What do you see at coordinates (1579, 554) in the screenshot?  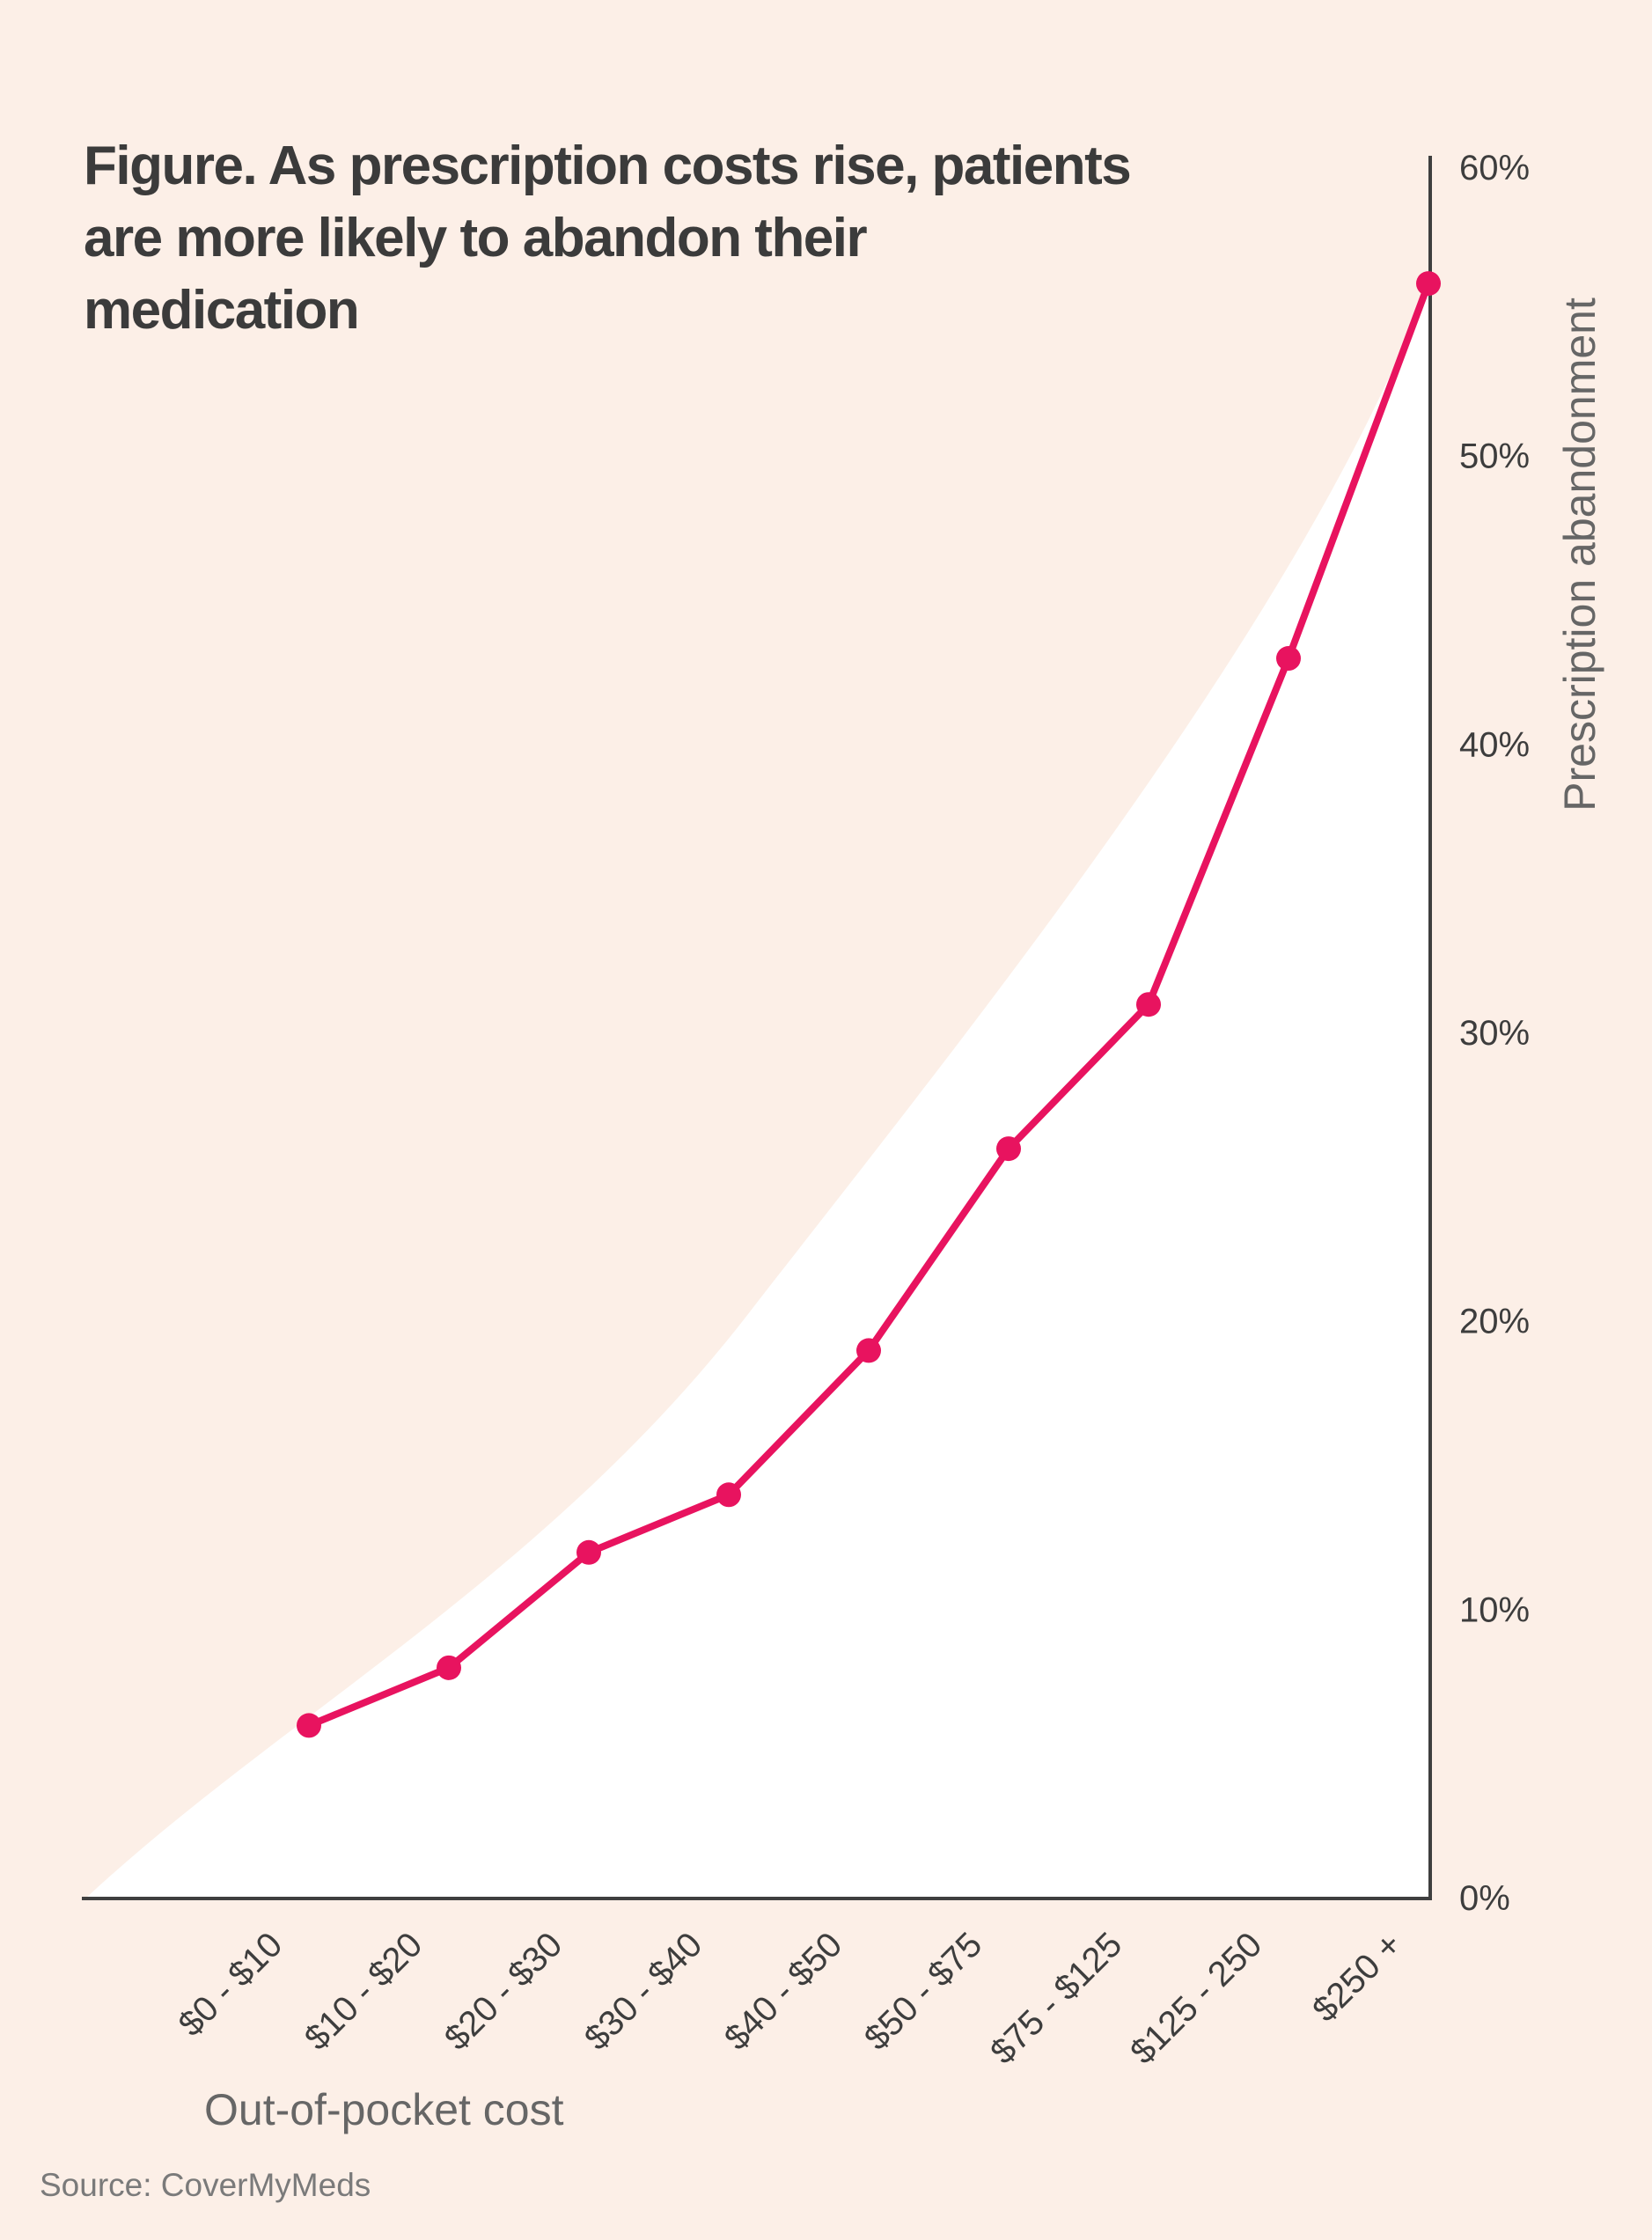 I see `y-axis-title: Prescription abandonment` at bounding box center [1579, 554].